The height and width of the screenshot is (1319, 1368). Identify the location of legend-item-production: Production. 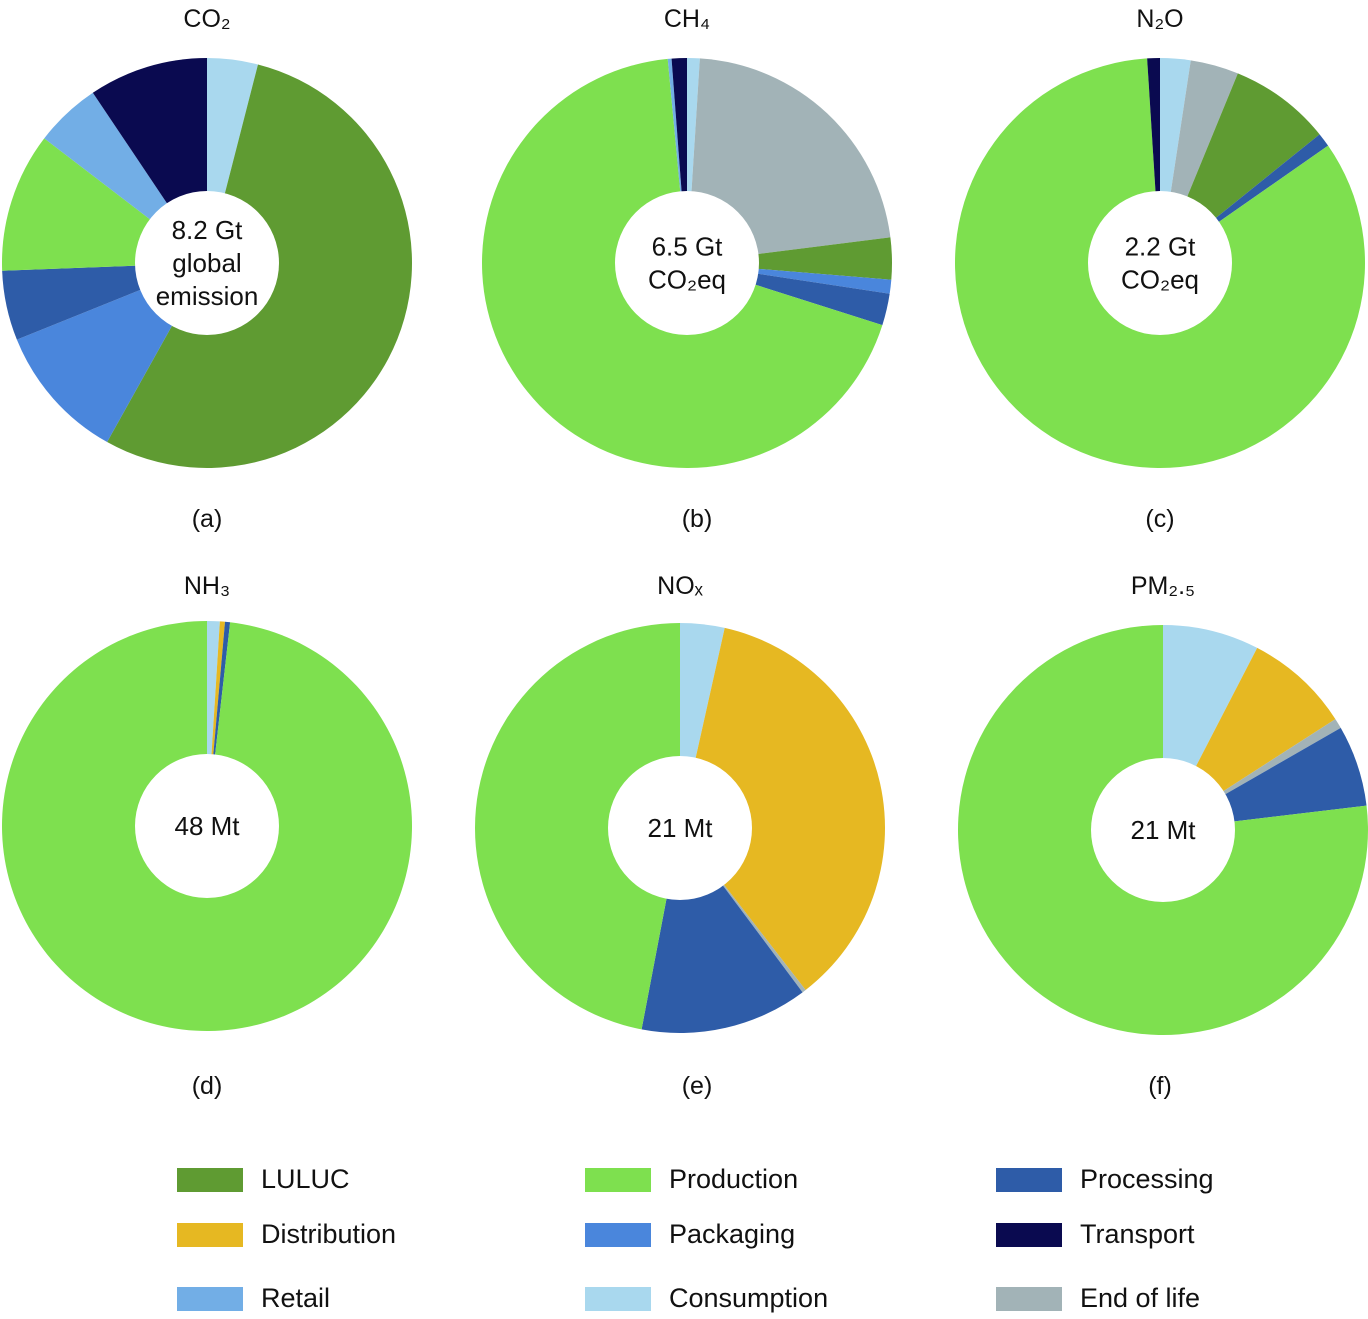
(691, 1179).